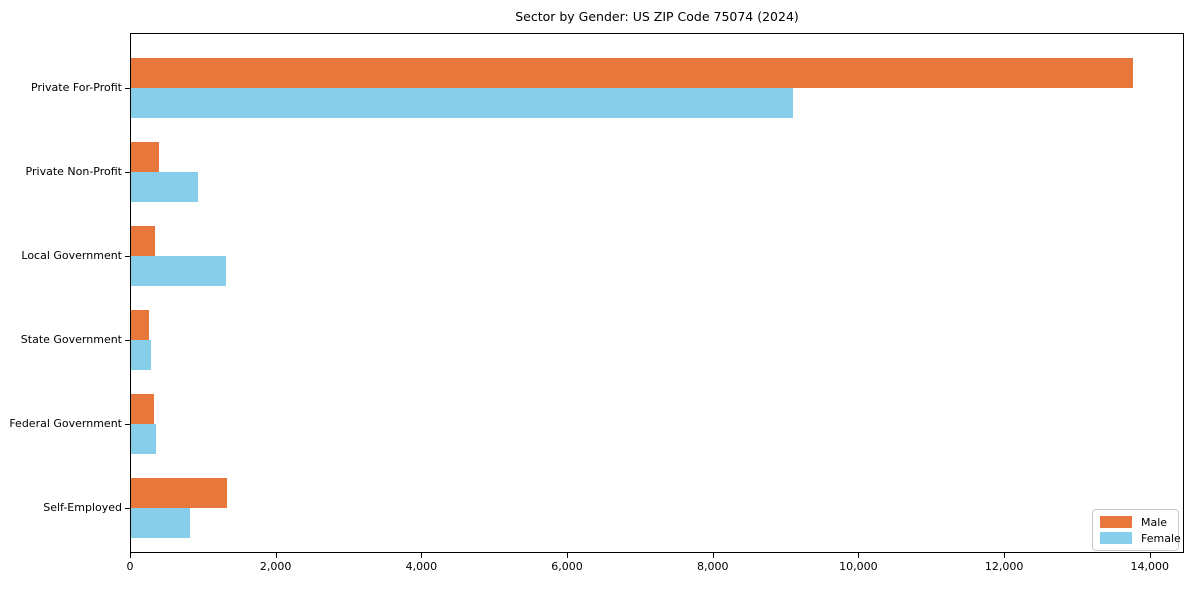 The image size is (1200, 600). I want to click on x-tick-label-12000: 12,000, so click(1004, 566).